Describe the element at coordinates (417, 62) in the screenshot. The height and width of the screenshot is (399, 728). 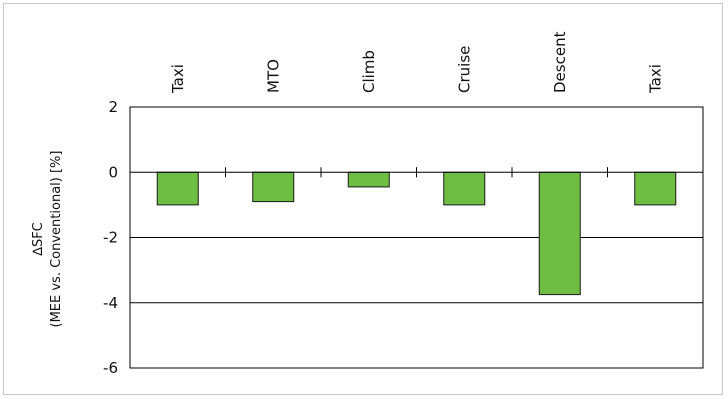
I see `category-labels: Taxi MTO Climb Cruise Descent Taxi` at that location.